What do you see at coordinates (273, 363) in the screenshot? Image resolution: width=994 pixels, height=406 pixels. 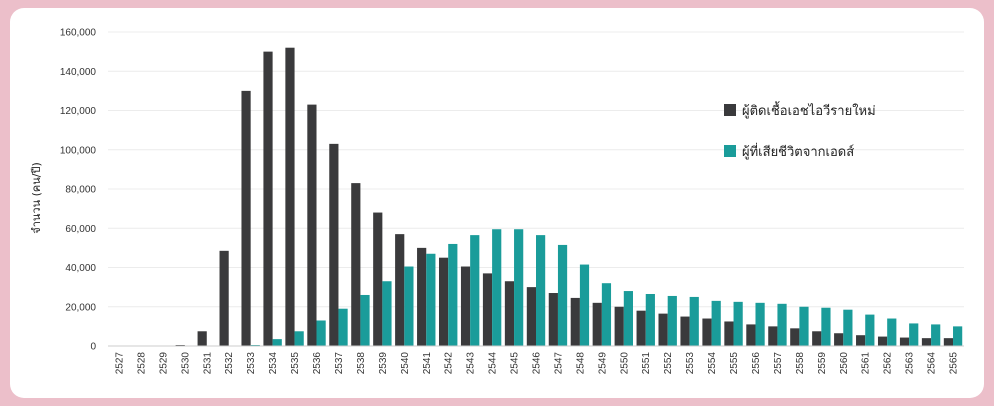 I see `x-tick-label: 2534` at bounding box center [273, 363].